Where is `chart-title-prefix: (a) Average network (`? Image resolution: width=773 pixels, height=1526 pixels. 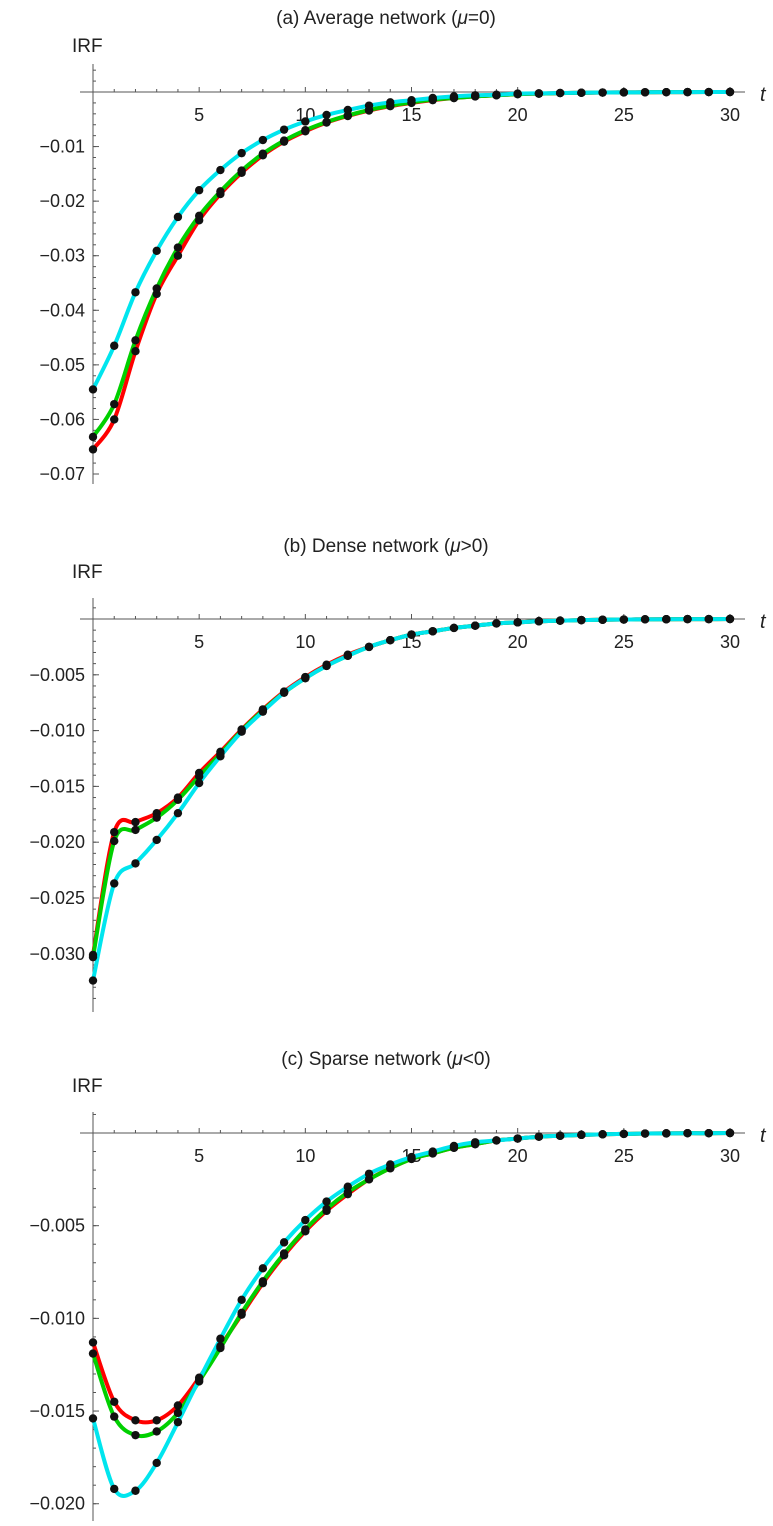
chart-title-prefix: (a) Average network ( is located at coordinates (367, 18).